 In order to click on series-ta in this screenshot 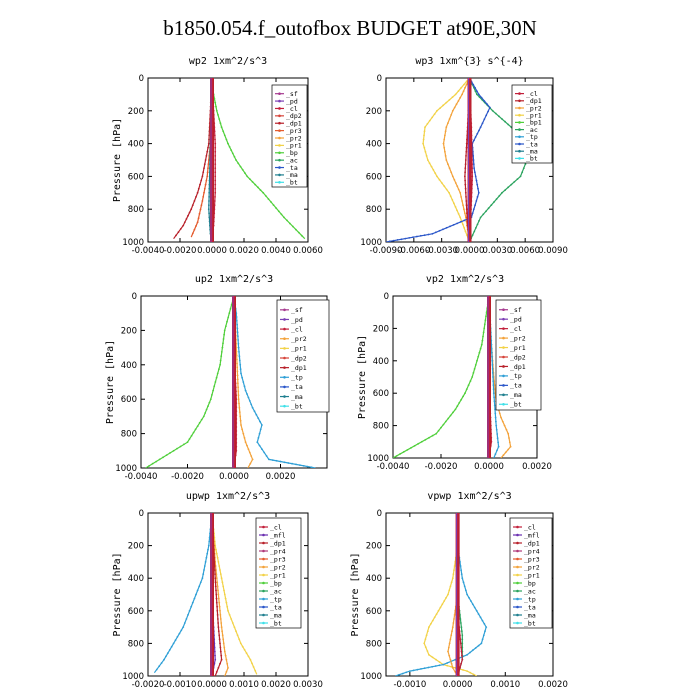, I will do `click(183, 593)`.